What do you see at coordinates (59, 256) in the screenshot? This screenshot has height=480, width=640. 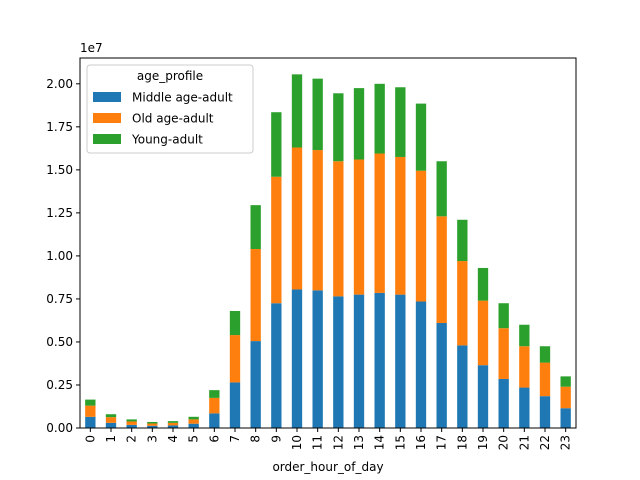 I see `y-tick-label: 1.00` at bounding box center [59, 256].